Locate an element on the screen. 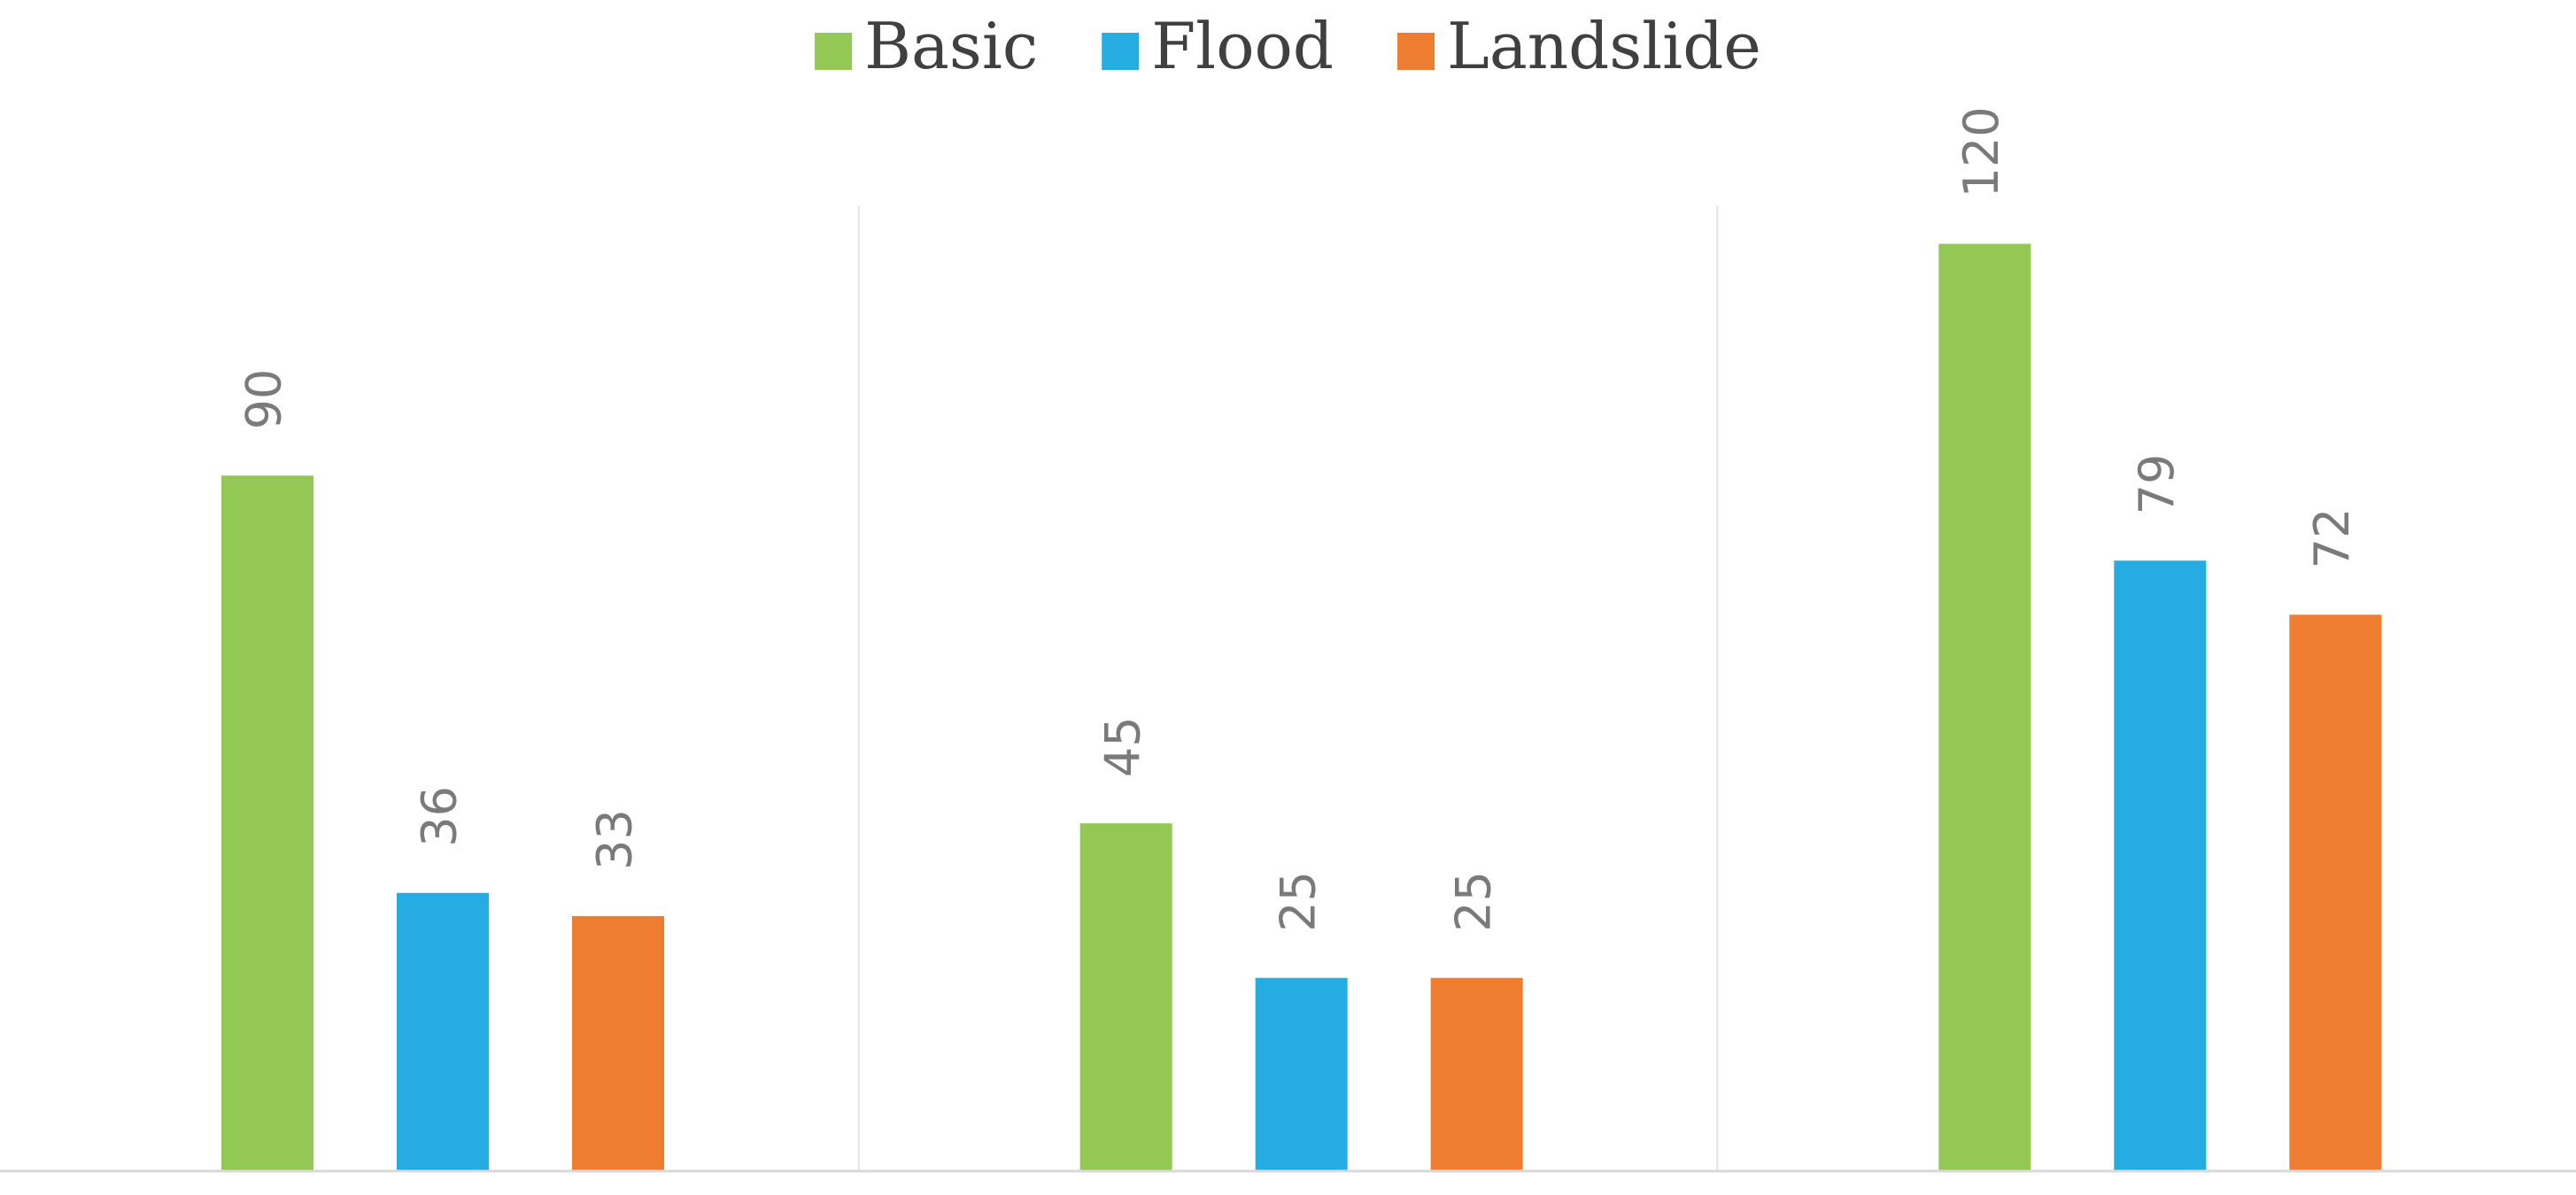  legend-swatch-landslide is located at coordinates (1416, 51).